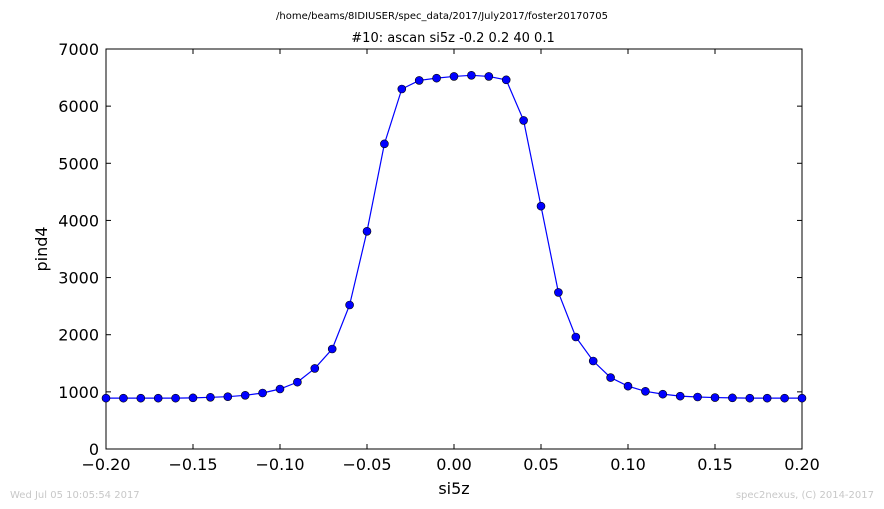  I want to click on x-tick-label: −0.10, so click(279, 464).